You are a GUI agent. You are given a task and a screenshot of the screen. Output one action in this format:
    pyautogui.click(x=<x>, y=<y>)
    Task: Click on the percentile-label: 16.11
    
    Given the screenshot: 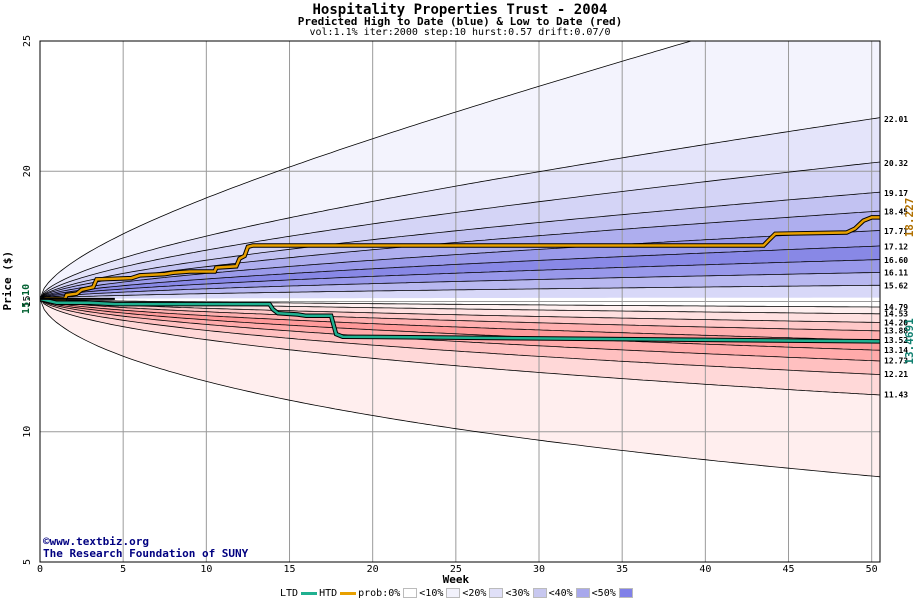 What is the action you would take?
    pyautogui.click(x=896, y=273)
    